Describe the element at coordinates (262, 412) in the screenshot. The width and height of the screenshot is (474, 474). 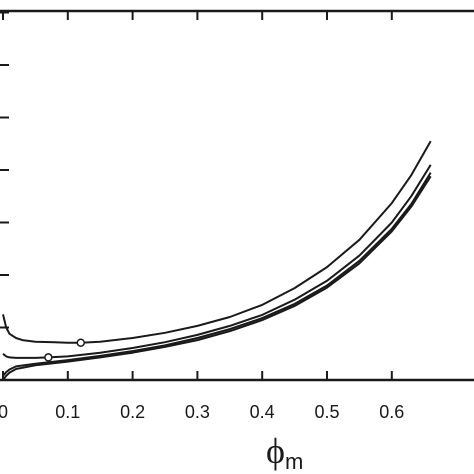
I see `x-tick-label-4: 0.4` at that location.